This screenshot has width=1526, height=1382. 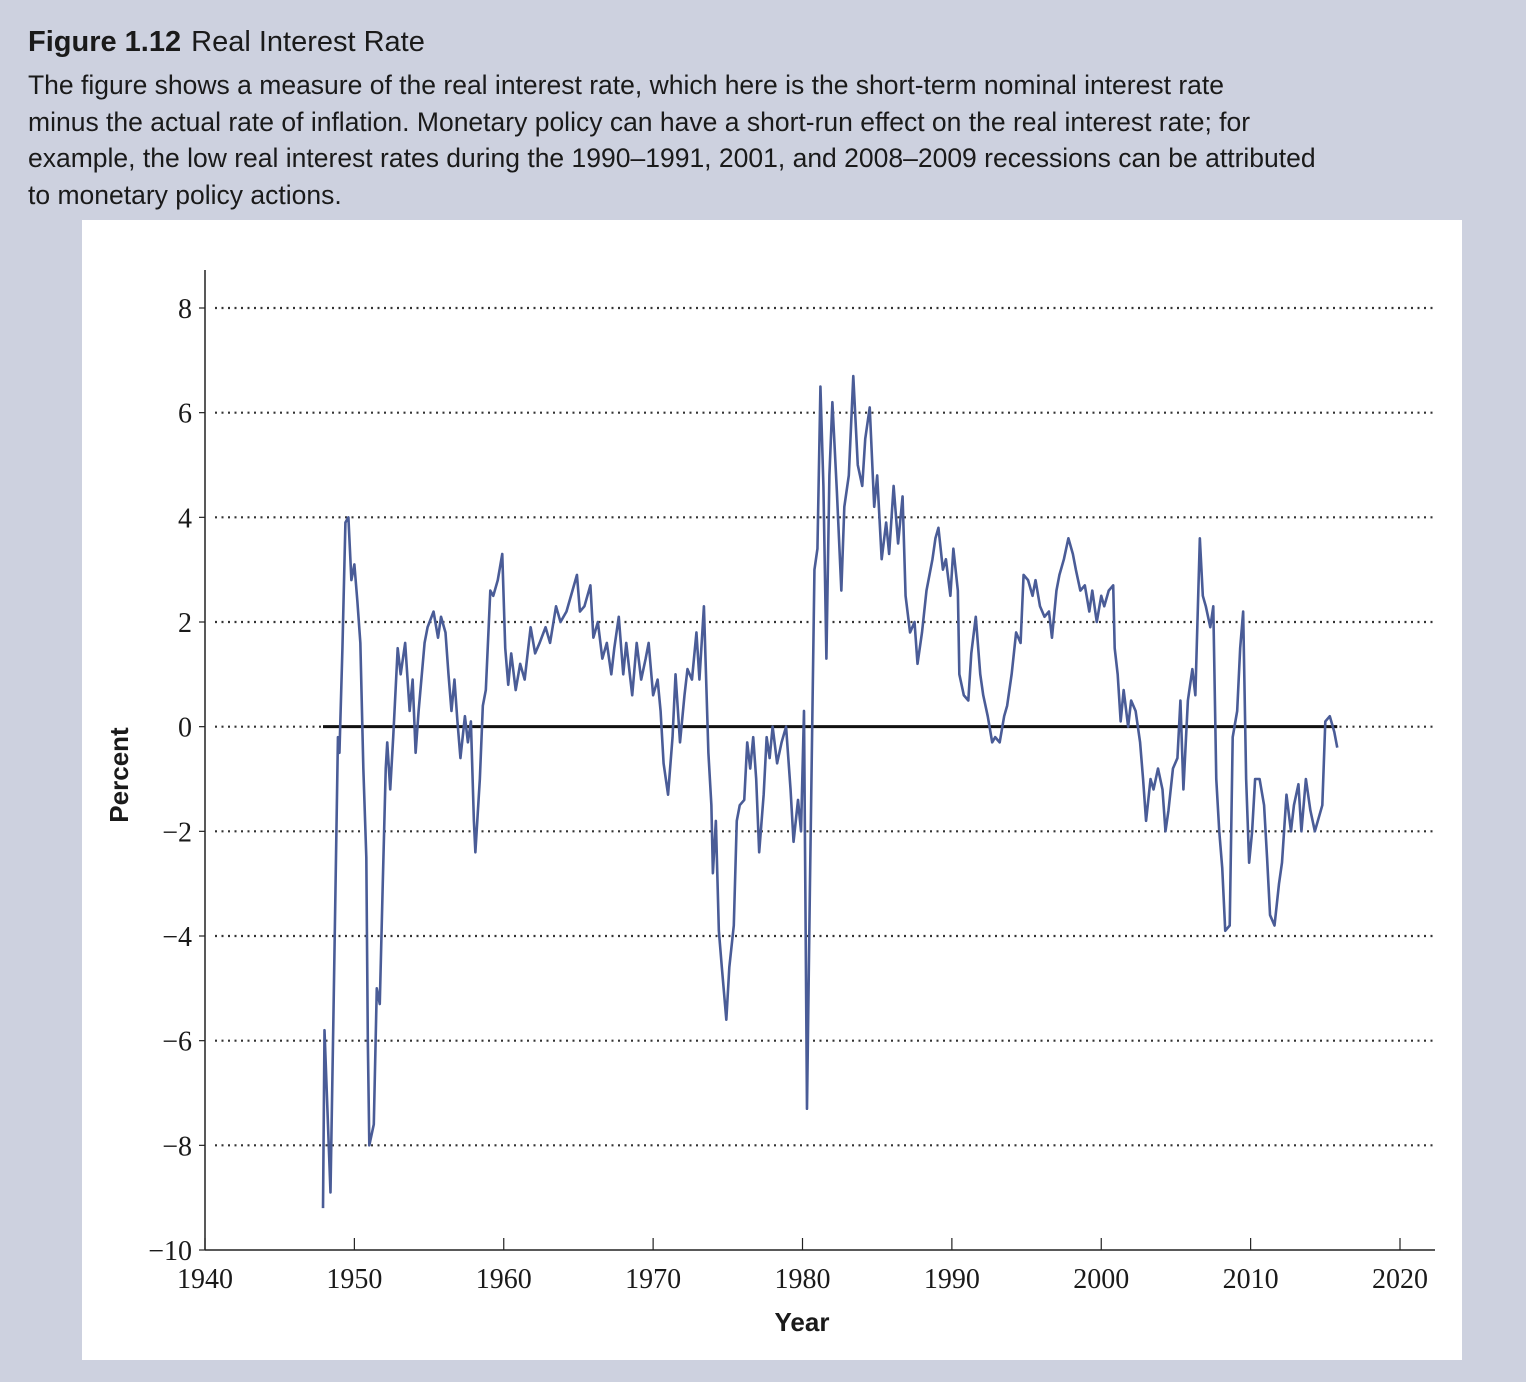 What do you see at coordinates (773, 42) in the screenshot?
I see `figure-title: Figure 1.12 Real Interest Rate` at bounding box center [773, 42].